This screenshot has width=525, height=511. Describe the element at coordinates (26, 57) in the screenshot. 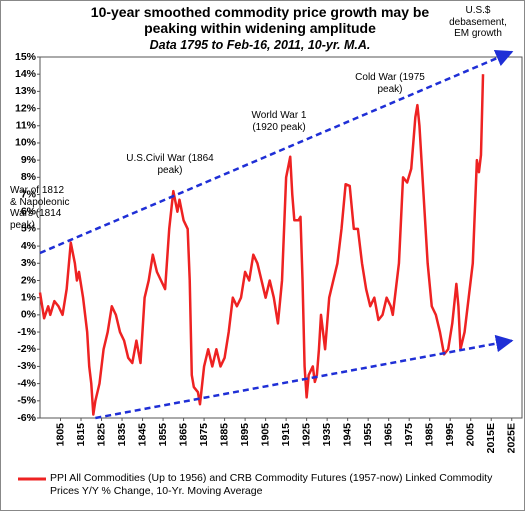

I see `y-tick-label: 15%` at that location.